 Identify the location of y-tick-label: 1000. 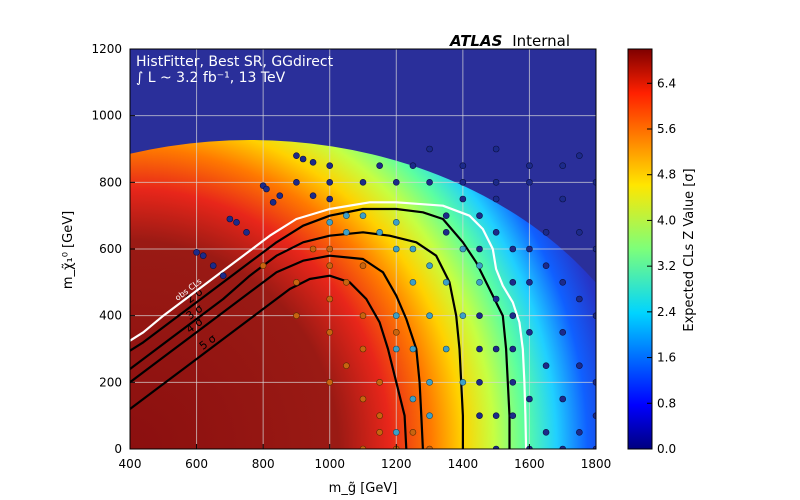
(106, 116).